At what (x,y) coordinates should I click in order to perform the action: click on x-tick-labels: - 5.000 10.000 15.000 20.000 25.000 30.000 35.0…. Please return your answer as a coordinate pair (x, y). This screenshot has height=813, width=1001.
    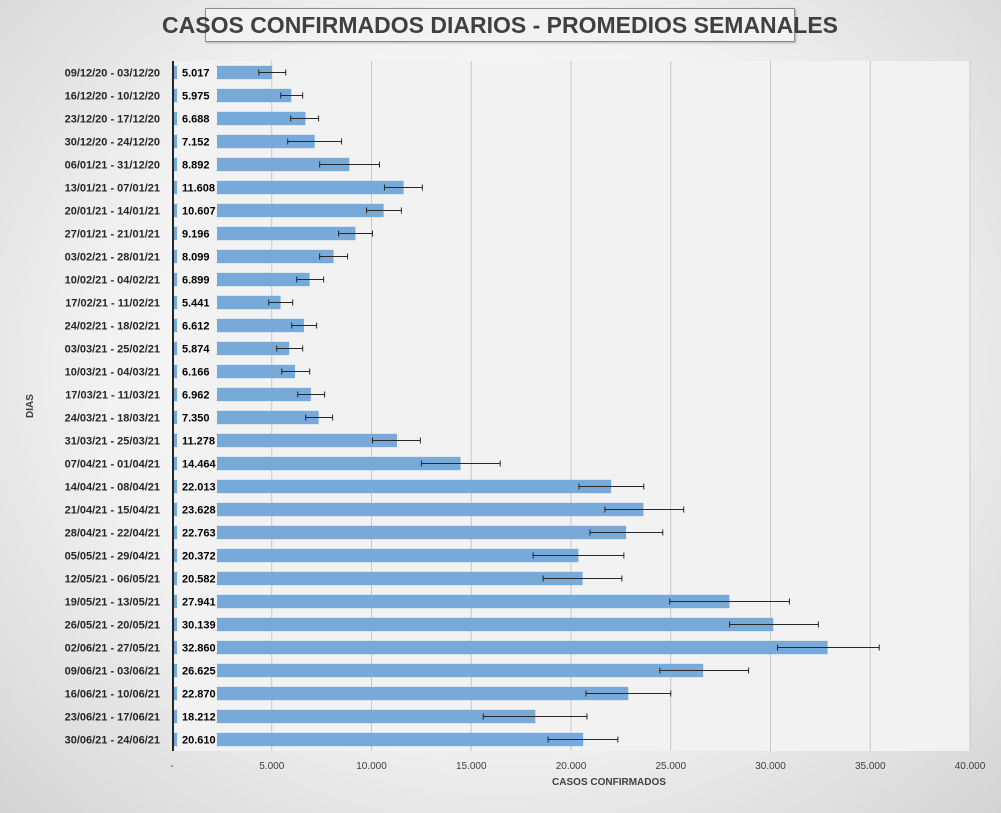
    Looking at the image, I should click on (577, 766).